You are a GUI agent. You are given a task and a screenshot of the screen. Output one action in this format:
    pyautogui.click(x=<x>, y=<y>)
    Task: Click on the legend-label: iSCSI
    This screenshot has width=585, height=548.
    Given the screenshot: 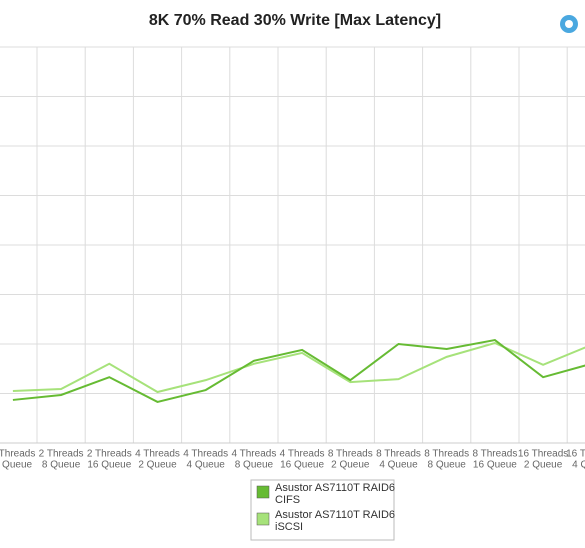 What is the action you would take?
    pyautogui.click(x=289, y=527)
    